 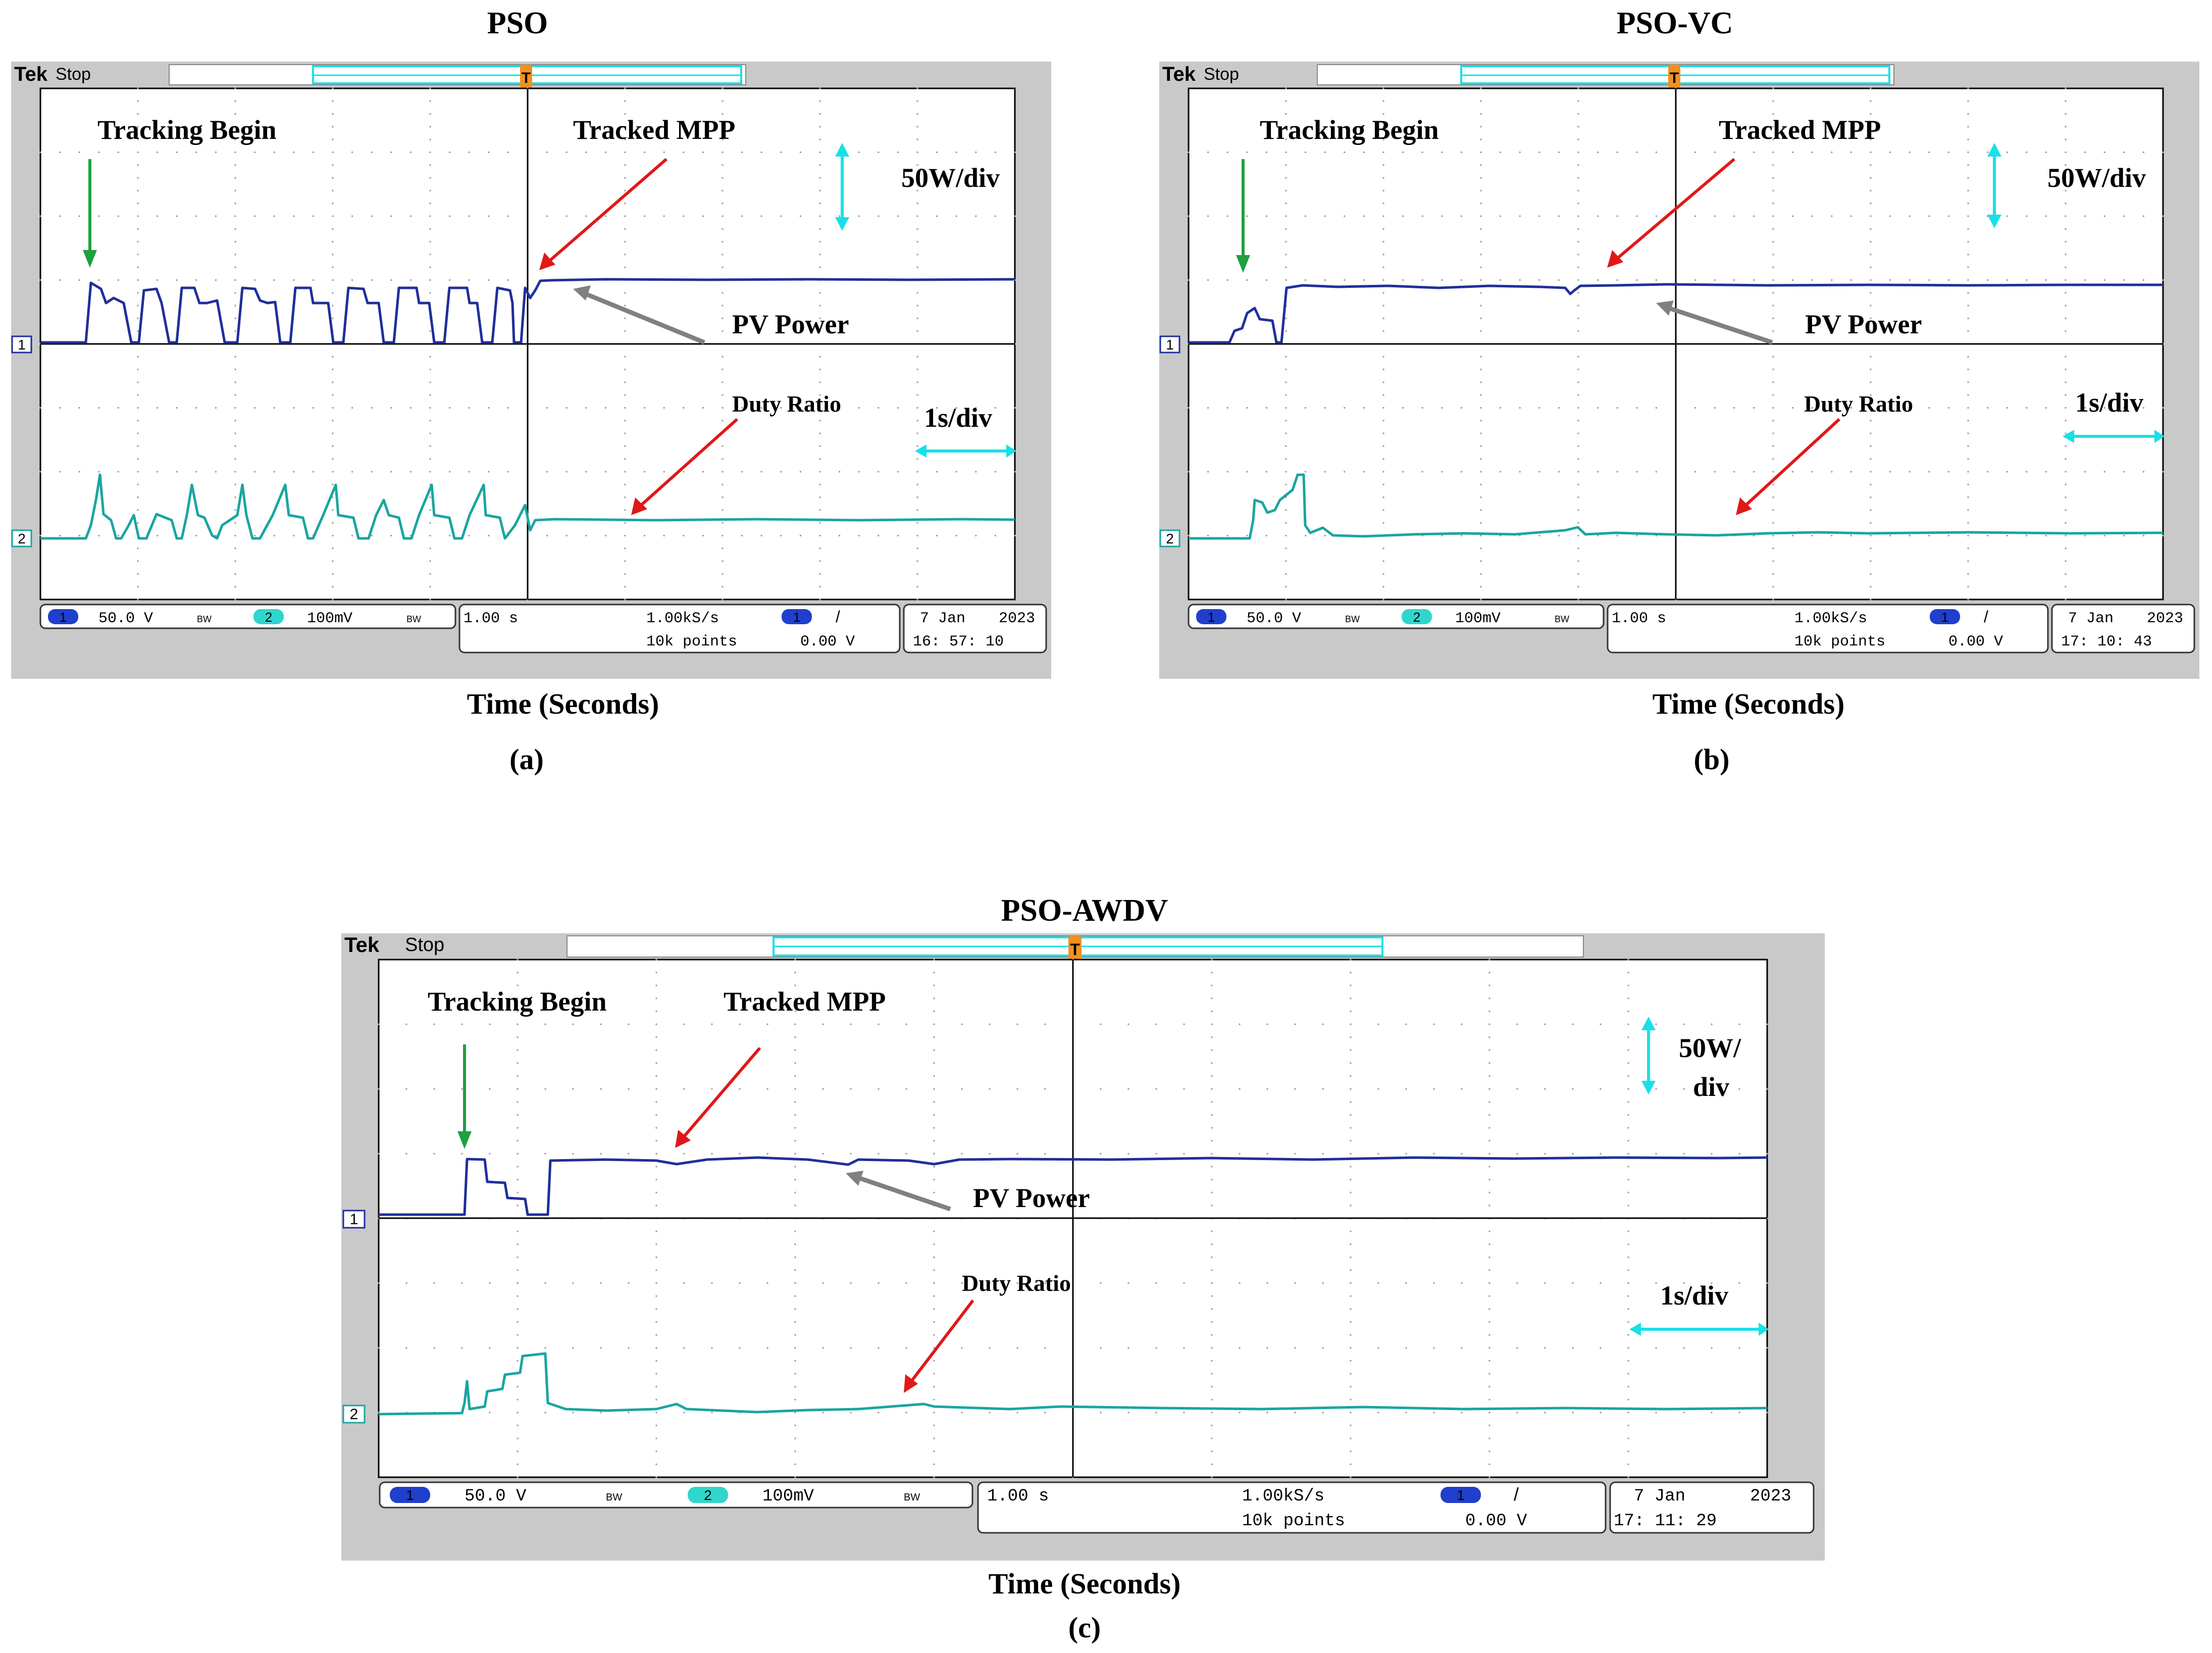 I want to click on power-scale-arrow-b, so click(x=1994, y=186).